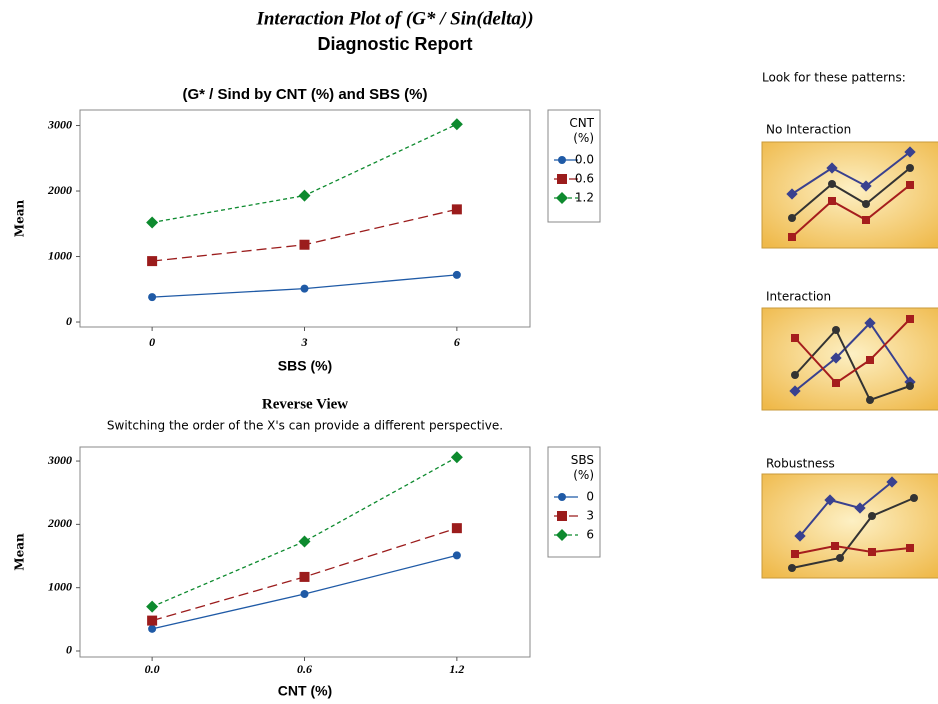 The width and height of the screenshot is (938, 704). Describe the element at coordinates (457, 342) in the screenshot. I see `x-tick-label: 6` at that location.